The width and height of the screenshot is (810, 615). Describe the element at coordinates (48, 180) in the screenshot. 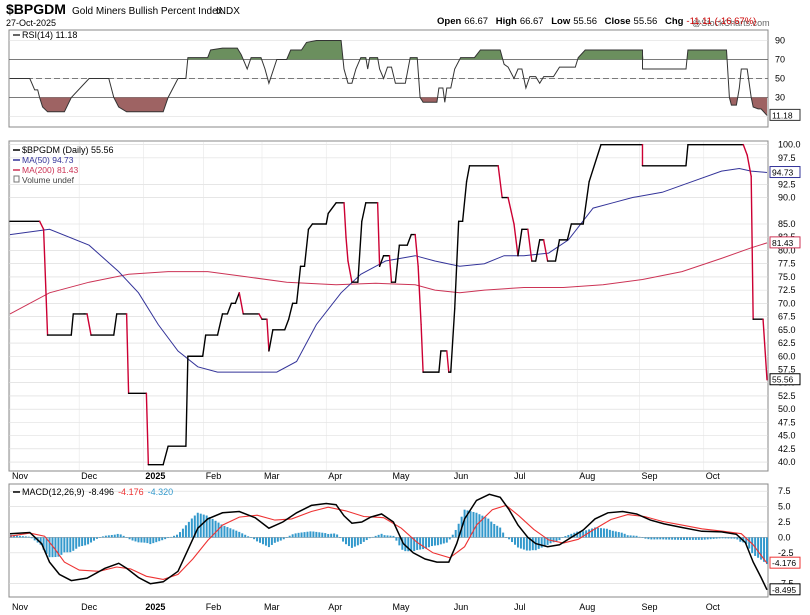

I see `volume-legend-text: Volume undef` at that location.